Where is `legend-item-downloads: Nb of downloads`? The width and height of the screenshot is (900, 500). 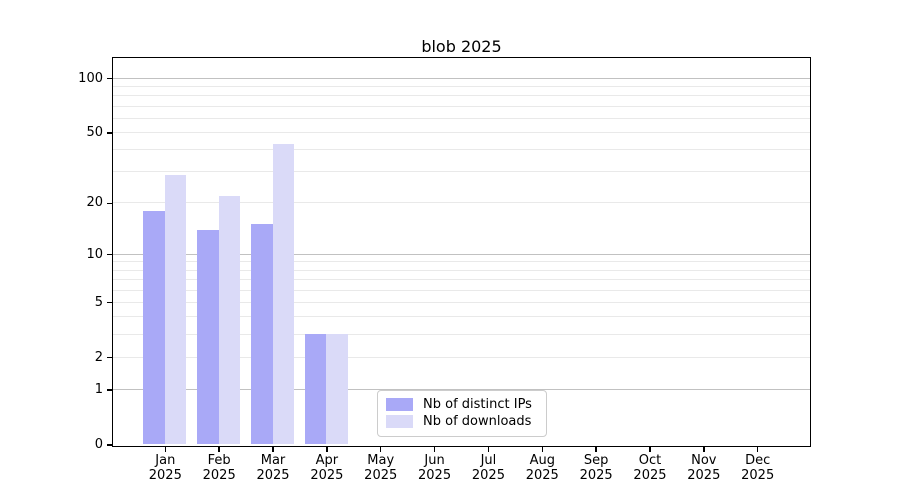 legend-item-downloads: Nb of downloads is located at coordinates (462, 422).